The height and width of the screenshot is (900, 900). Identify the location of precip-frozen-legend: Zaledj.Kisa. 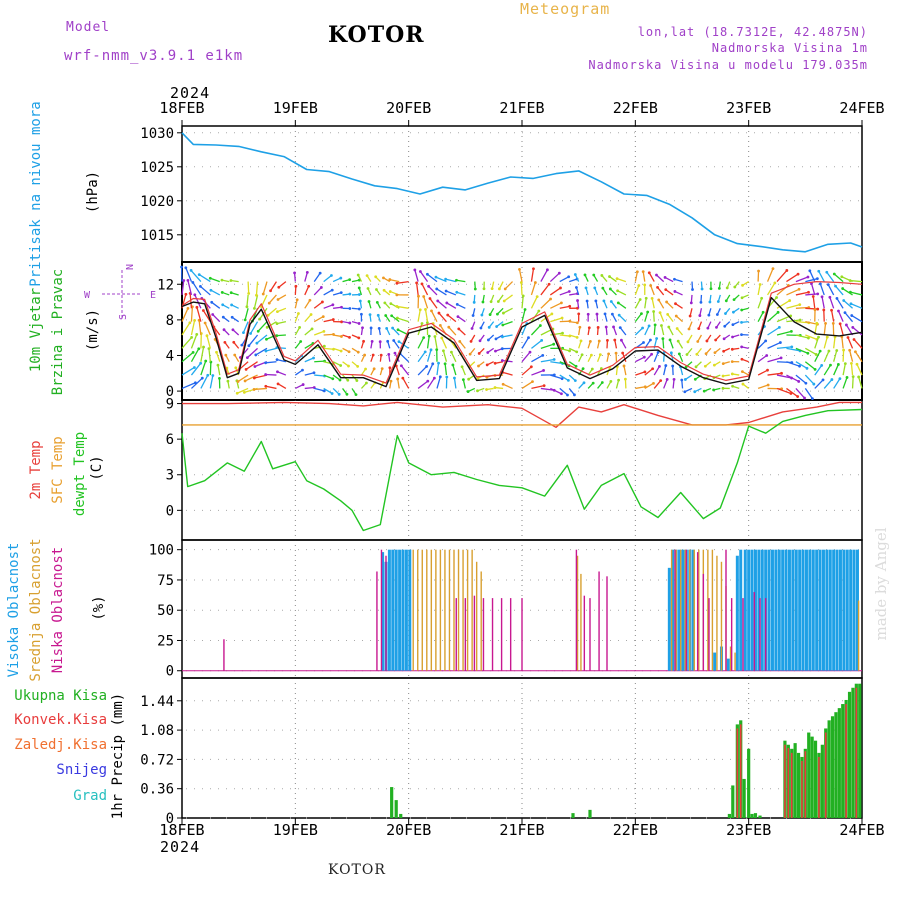
(60, 745).